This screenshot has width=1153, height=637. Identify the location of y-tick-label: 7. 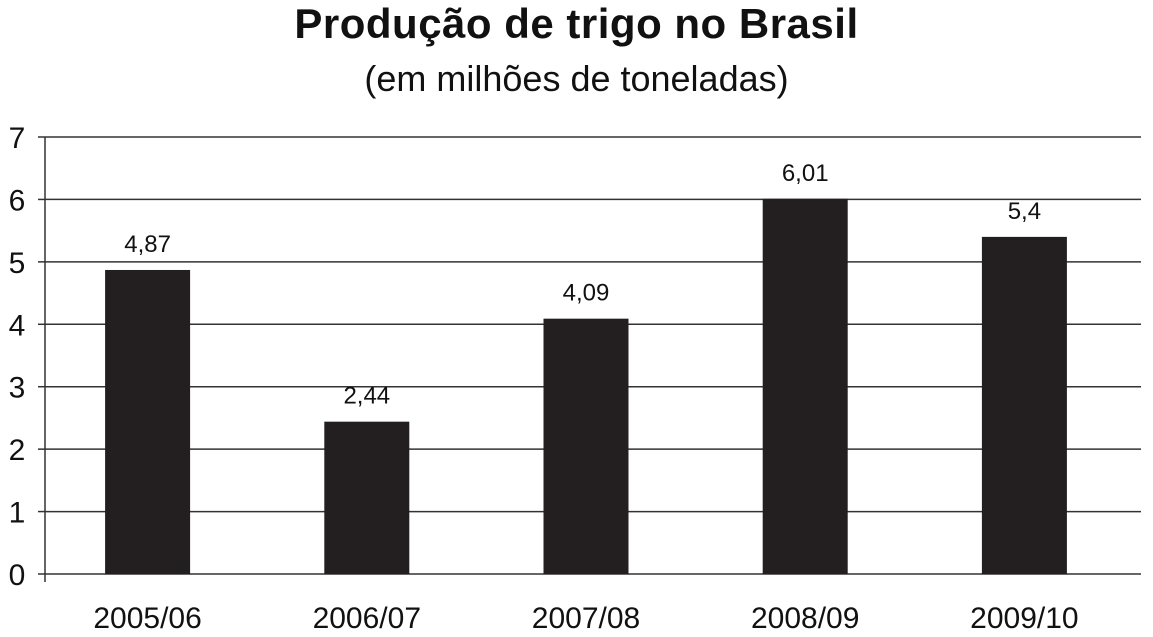
(17, 138).